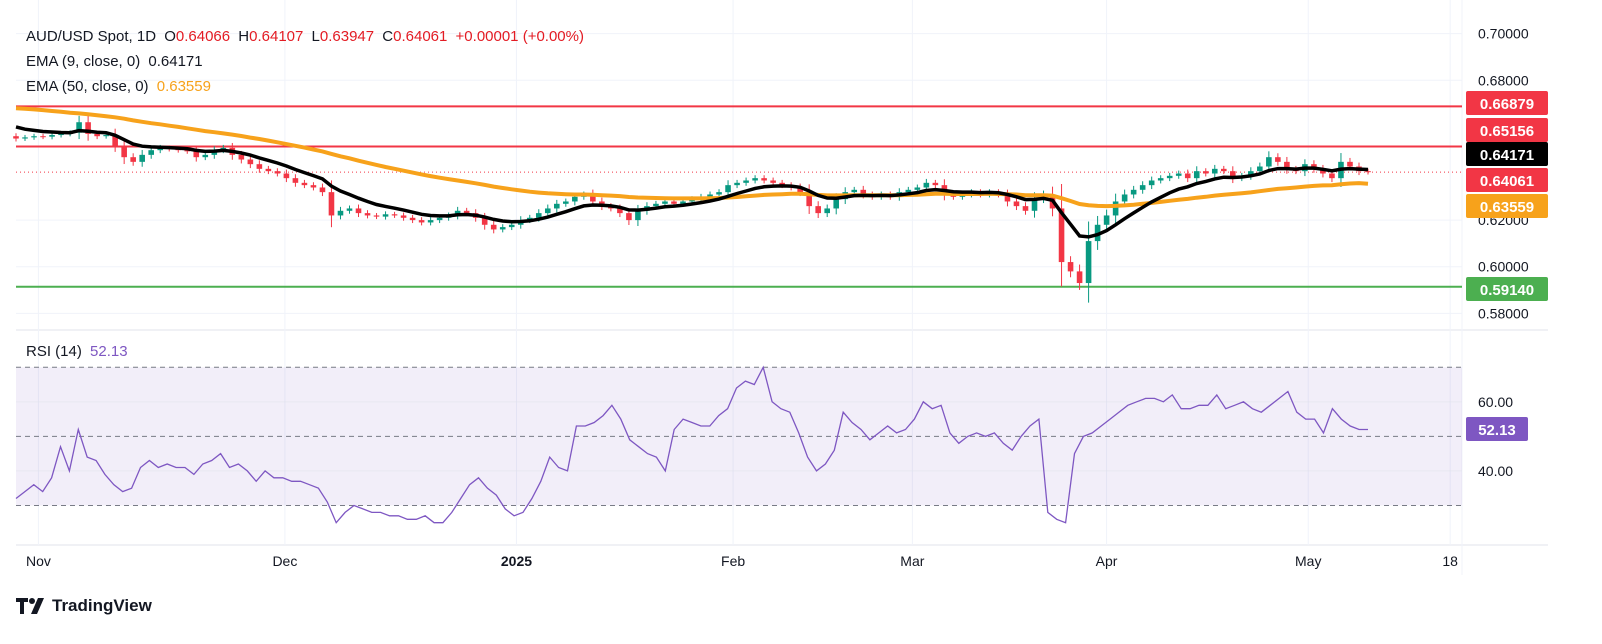  What do you see at coordinates (1503, 313) in the screenshot?
I see `price-tick-label: 0.58000` at bounding box center [1503, 313].